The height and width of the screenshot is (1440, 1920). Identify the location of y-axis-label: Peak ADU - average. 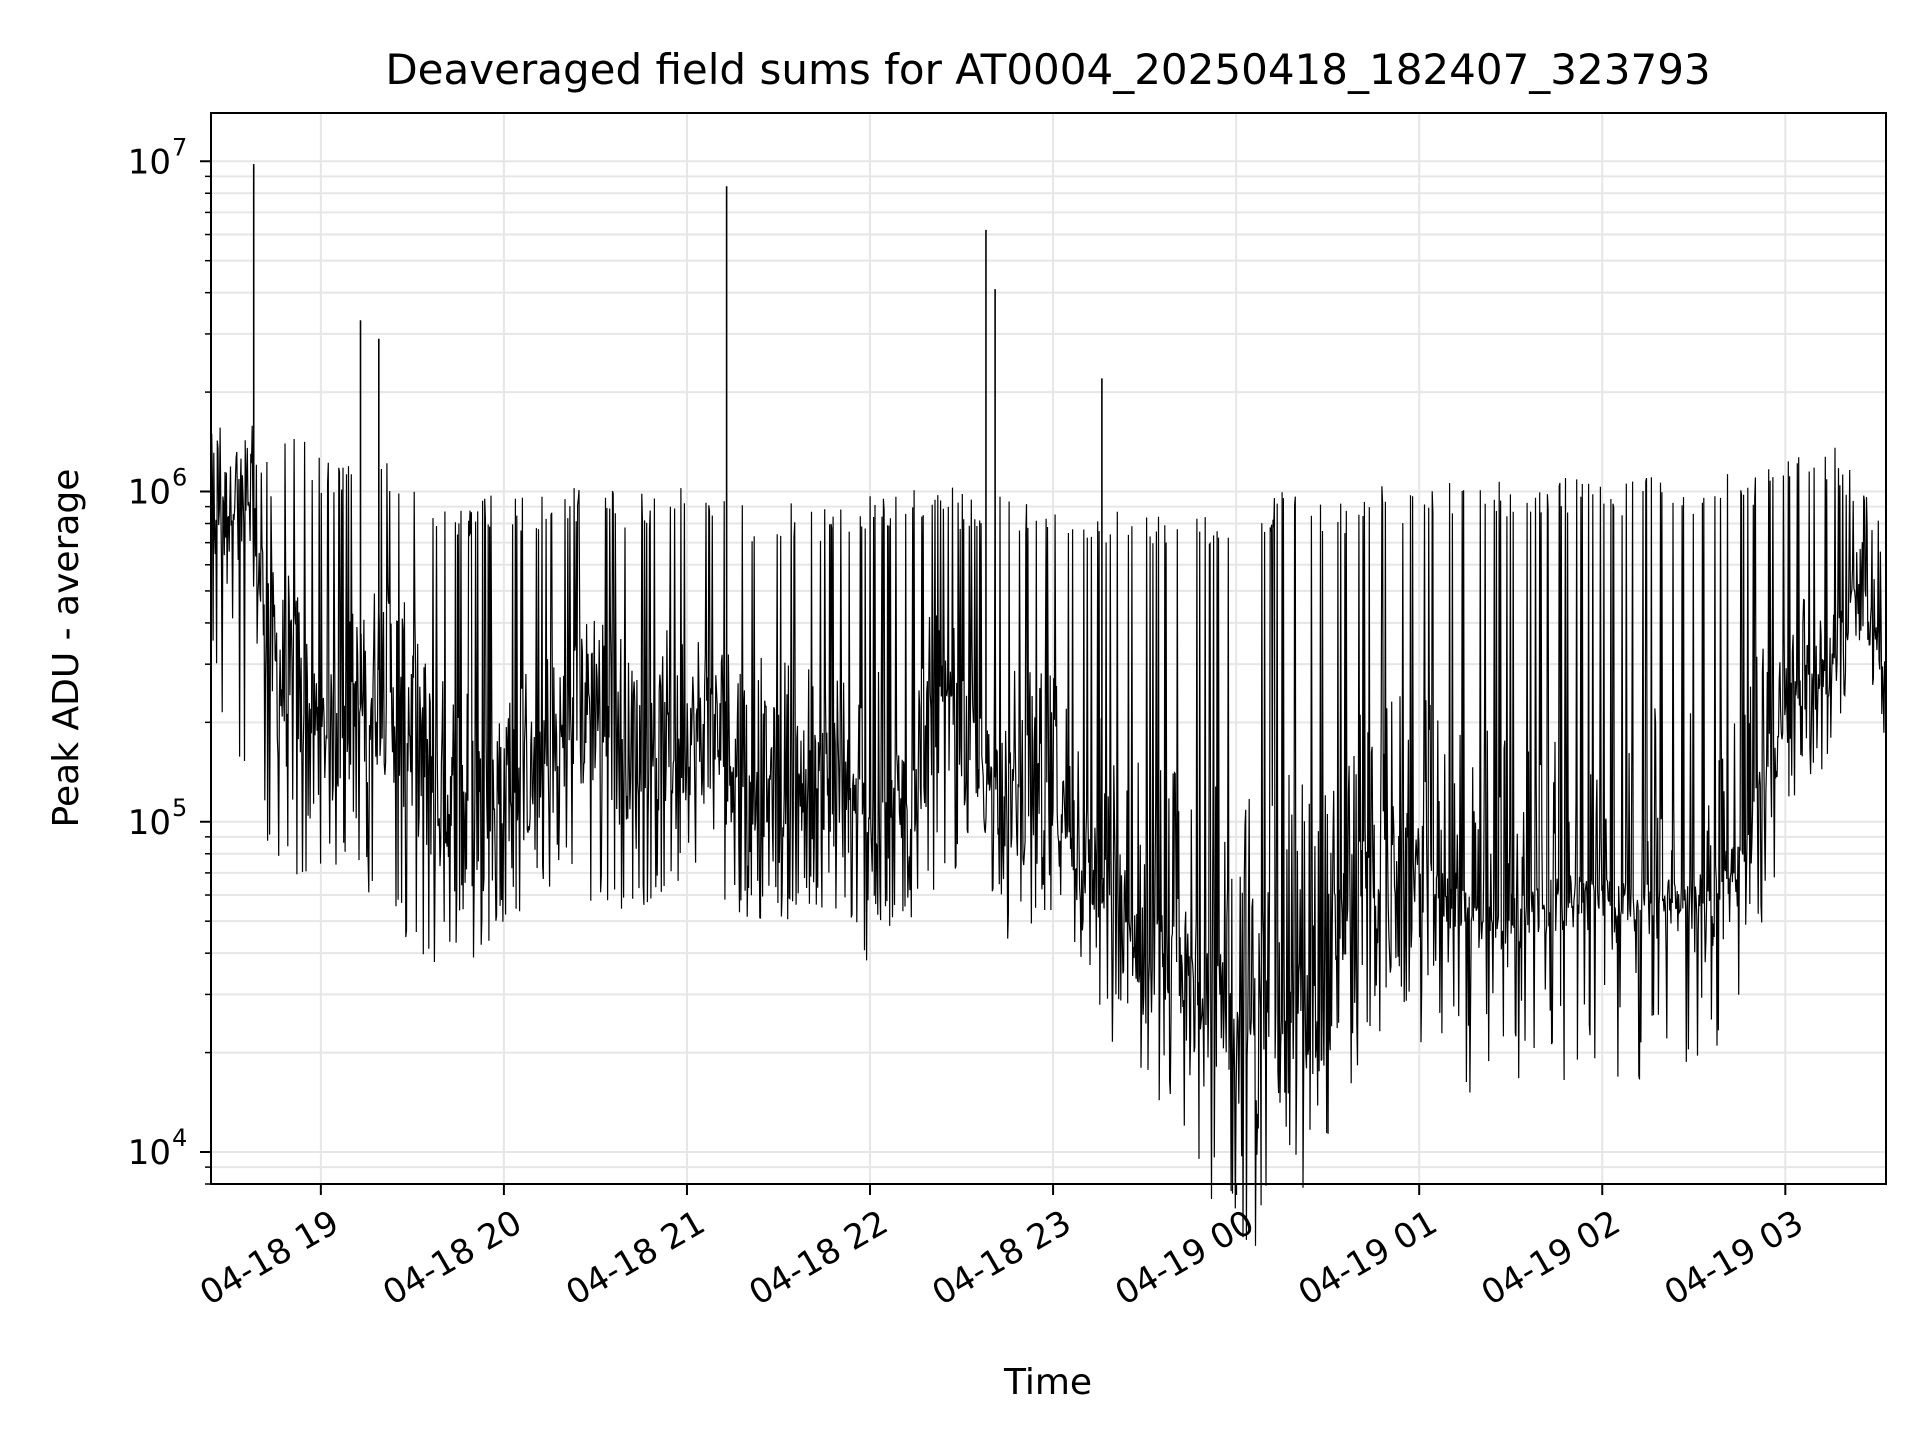
(66, 648).